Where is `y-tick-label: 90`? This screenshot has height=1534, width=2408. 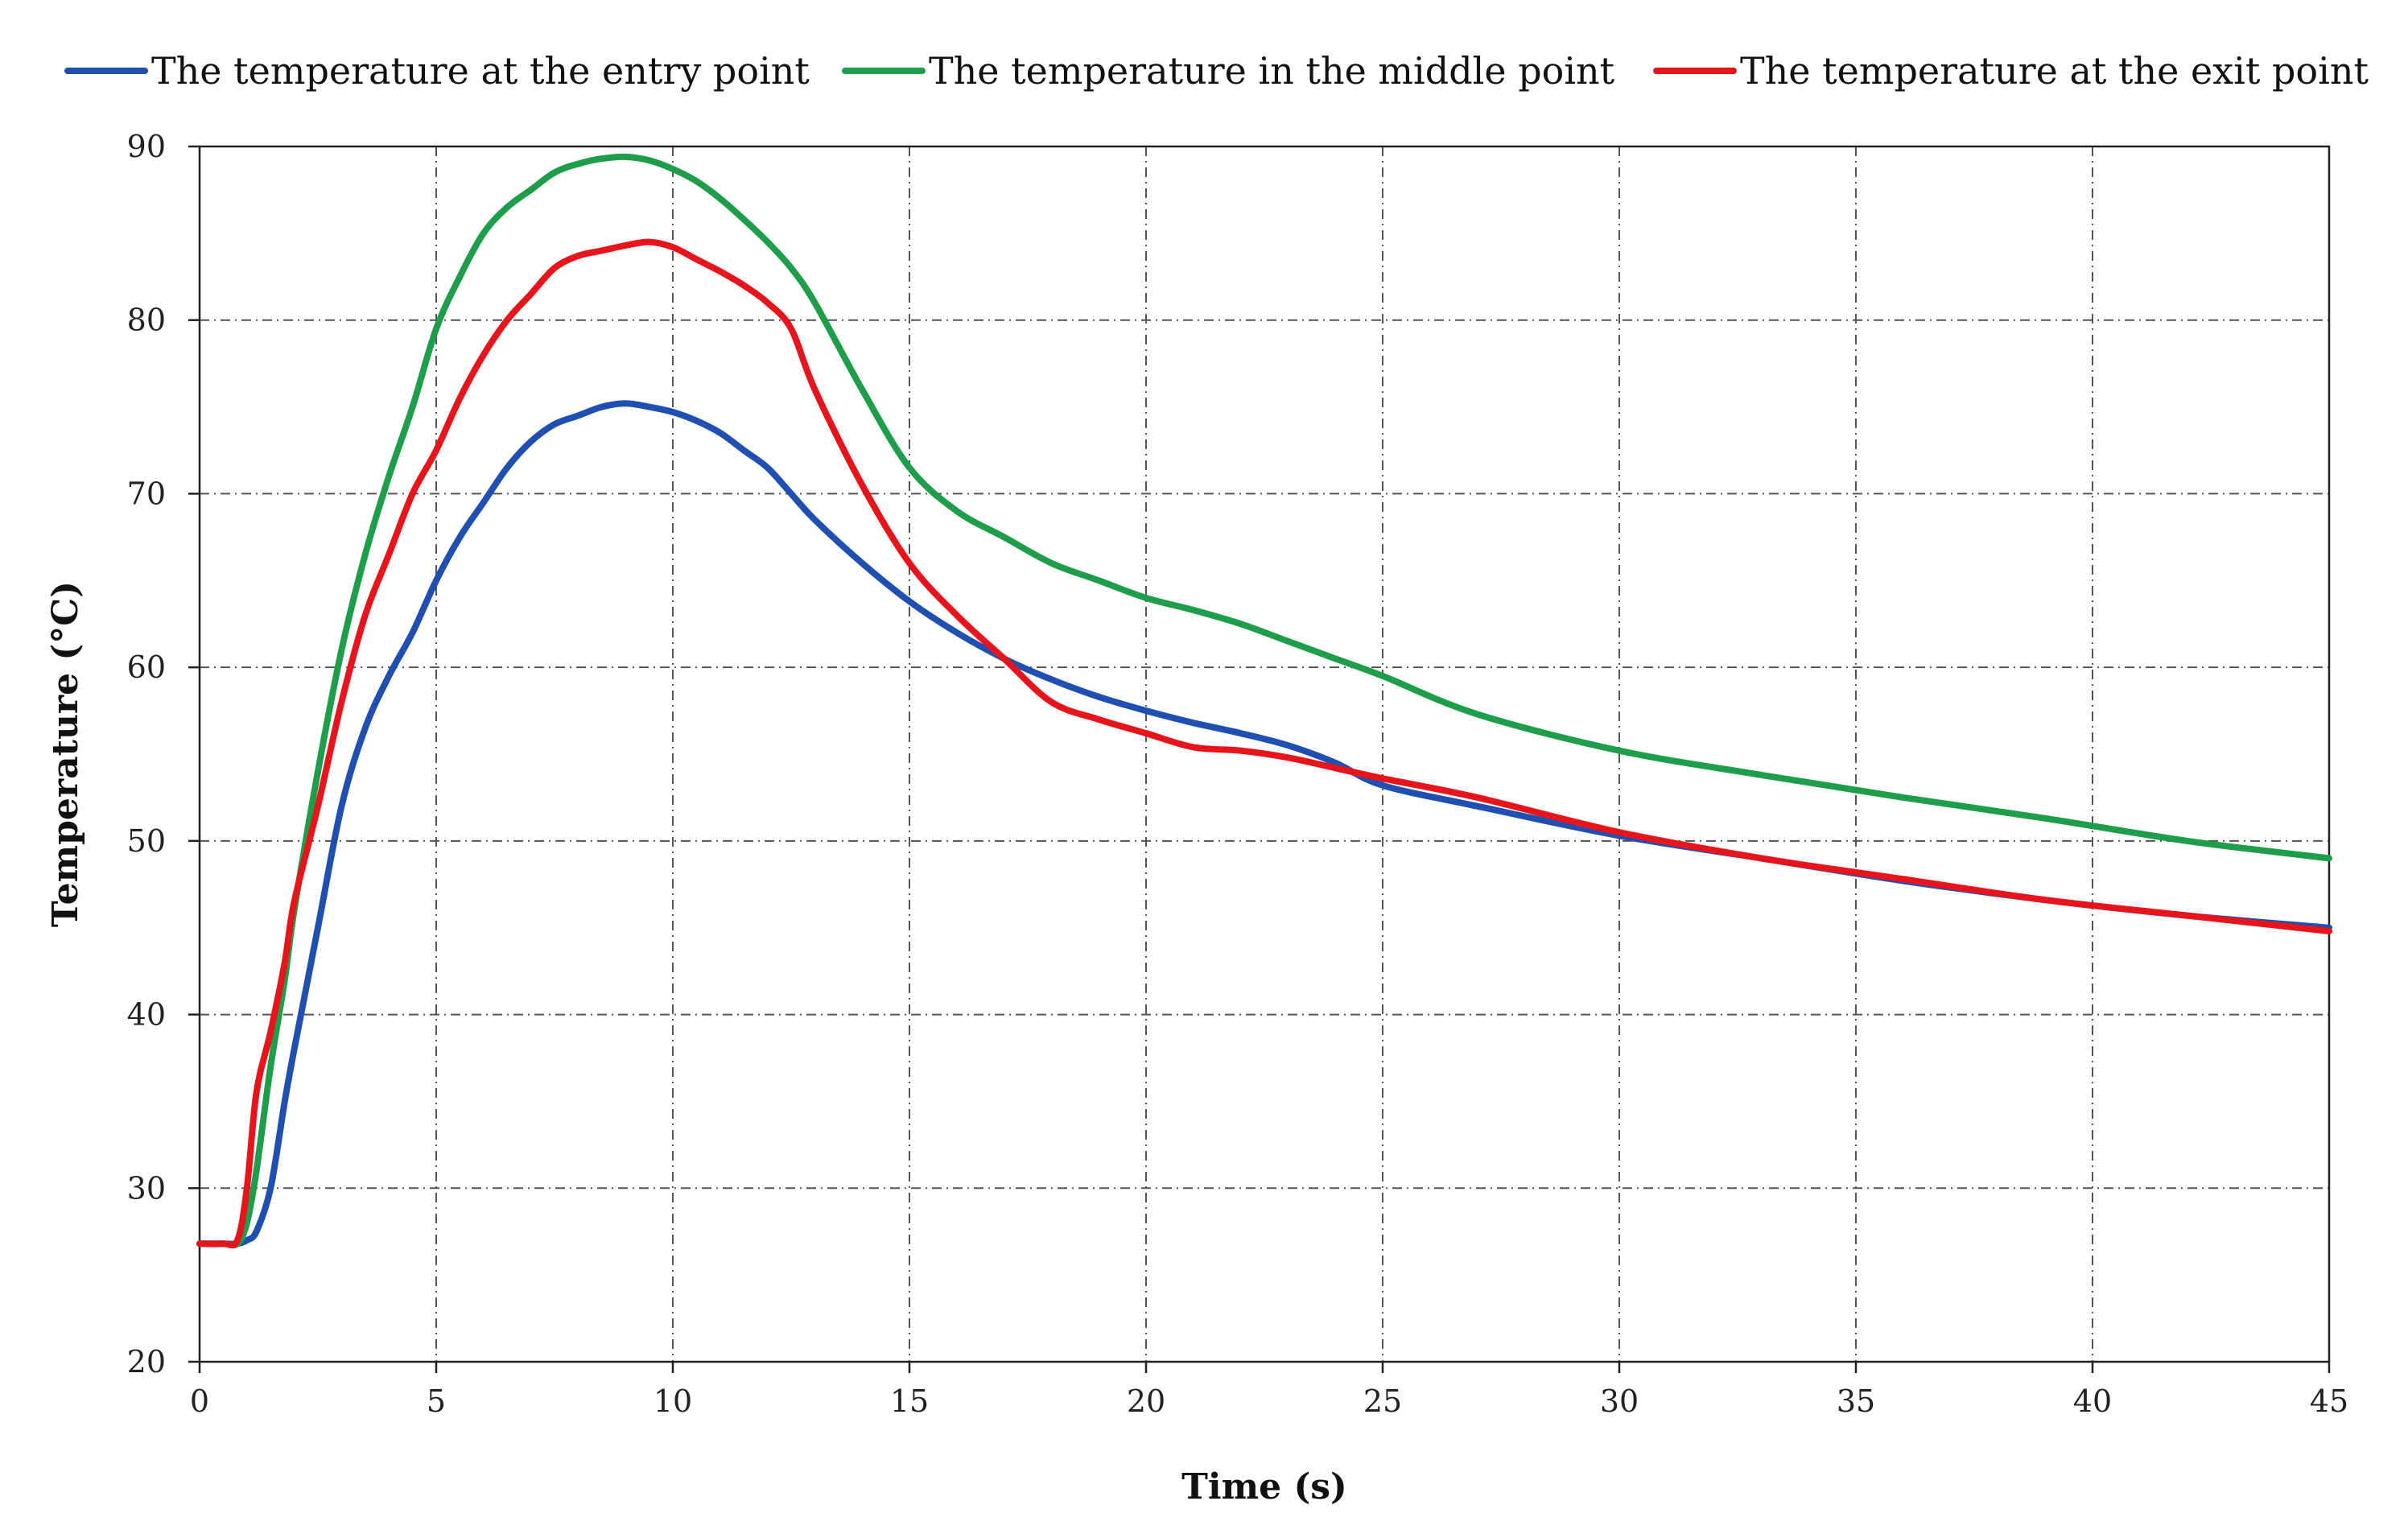 y-tick-label: 90 is located at coordinates (146, 146).